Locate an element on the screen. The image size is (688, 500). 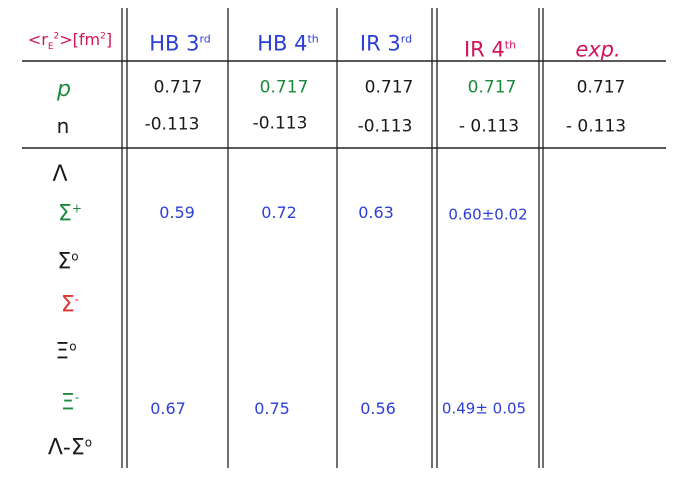
header-quantity: <rE2>[fm2] is located at coordinates (70, 41).